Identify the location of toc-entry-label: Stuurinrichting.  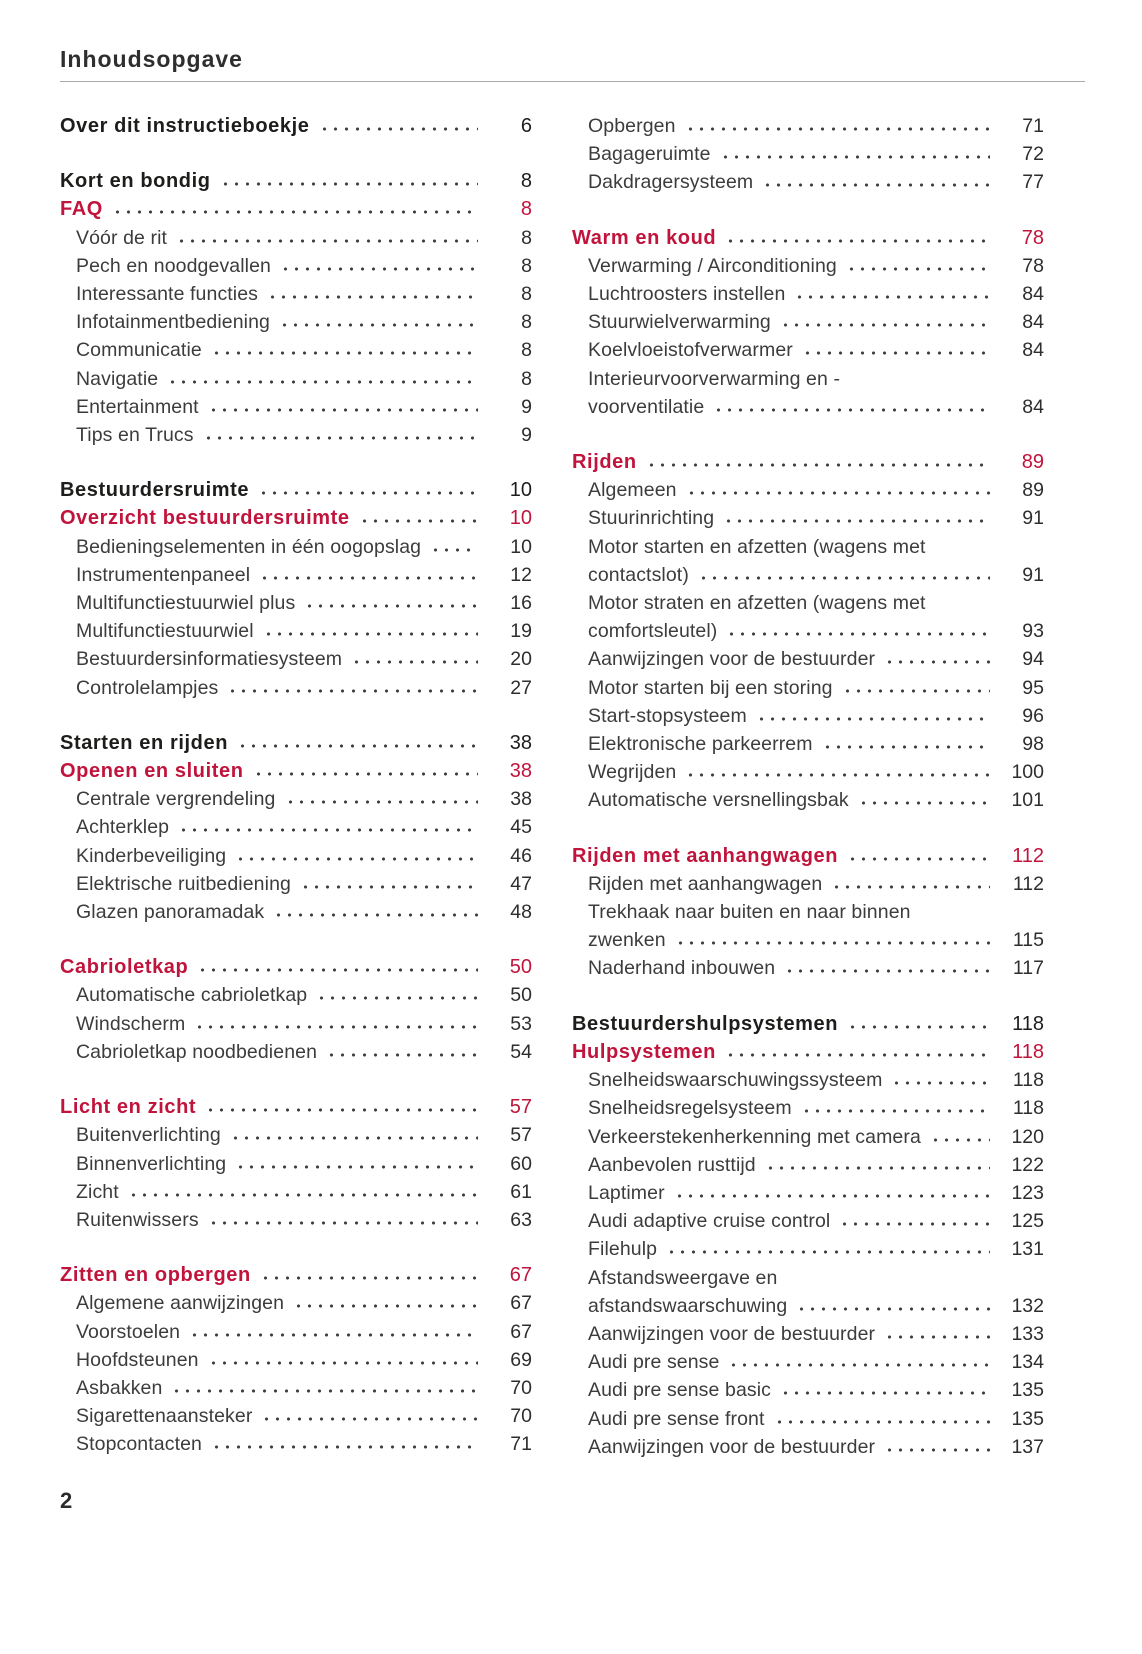
(651, 518).